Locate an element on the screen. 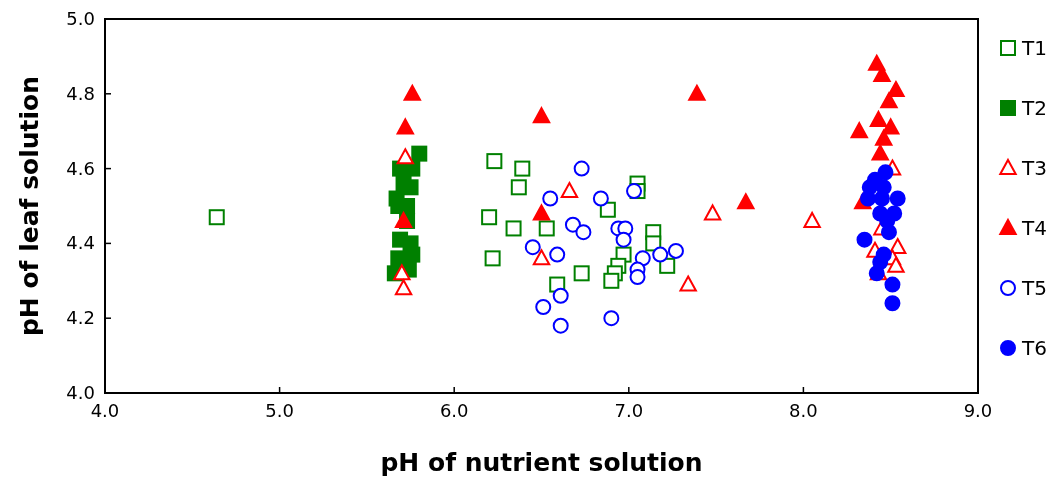 This screenshot has height=487, width=1062. legend-label: T5 is located at coordinates (1034, 288).